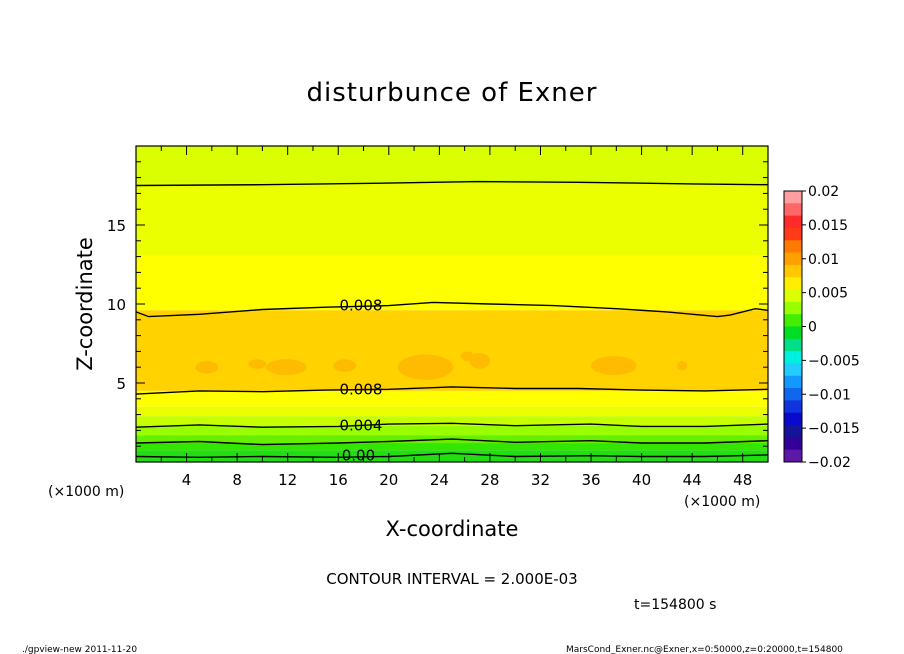 The width and height of the screenshot is (904, 654). What do you see at coordinates (116, 305) in the screenshot?
I see `y-tick-label: 10` at bounding box center [116, 305].